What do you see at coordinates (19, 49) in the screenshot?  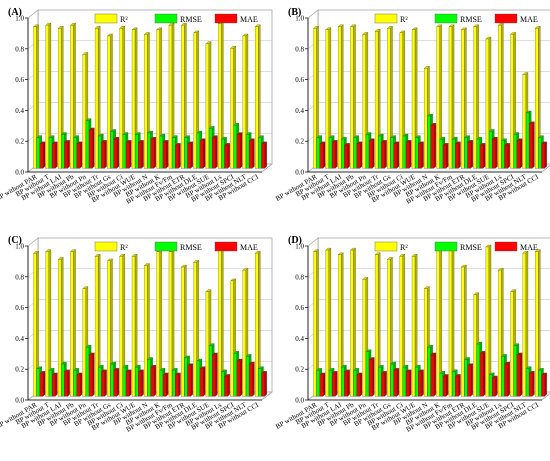 I see `y-tick-label: 0.8` at bounding box center [19, 49].